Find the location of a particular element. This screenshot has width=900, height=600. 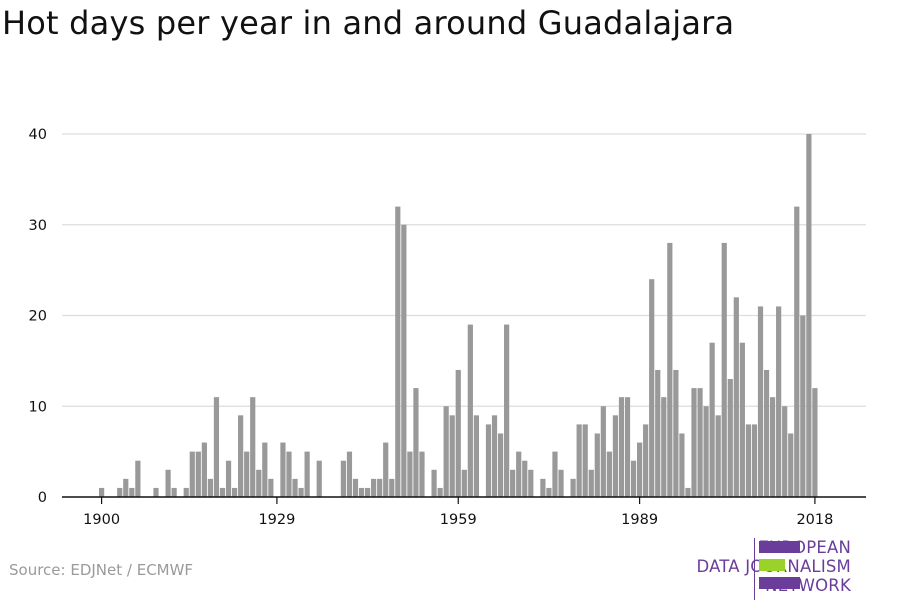

y-tick-label: 0 is located at coordinates (42, 498).